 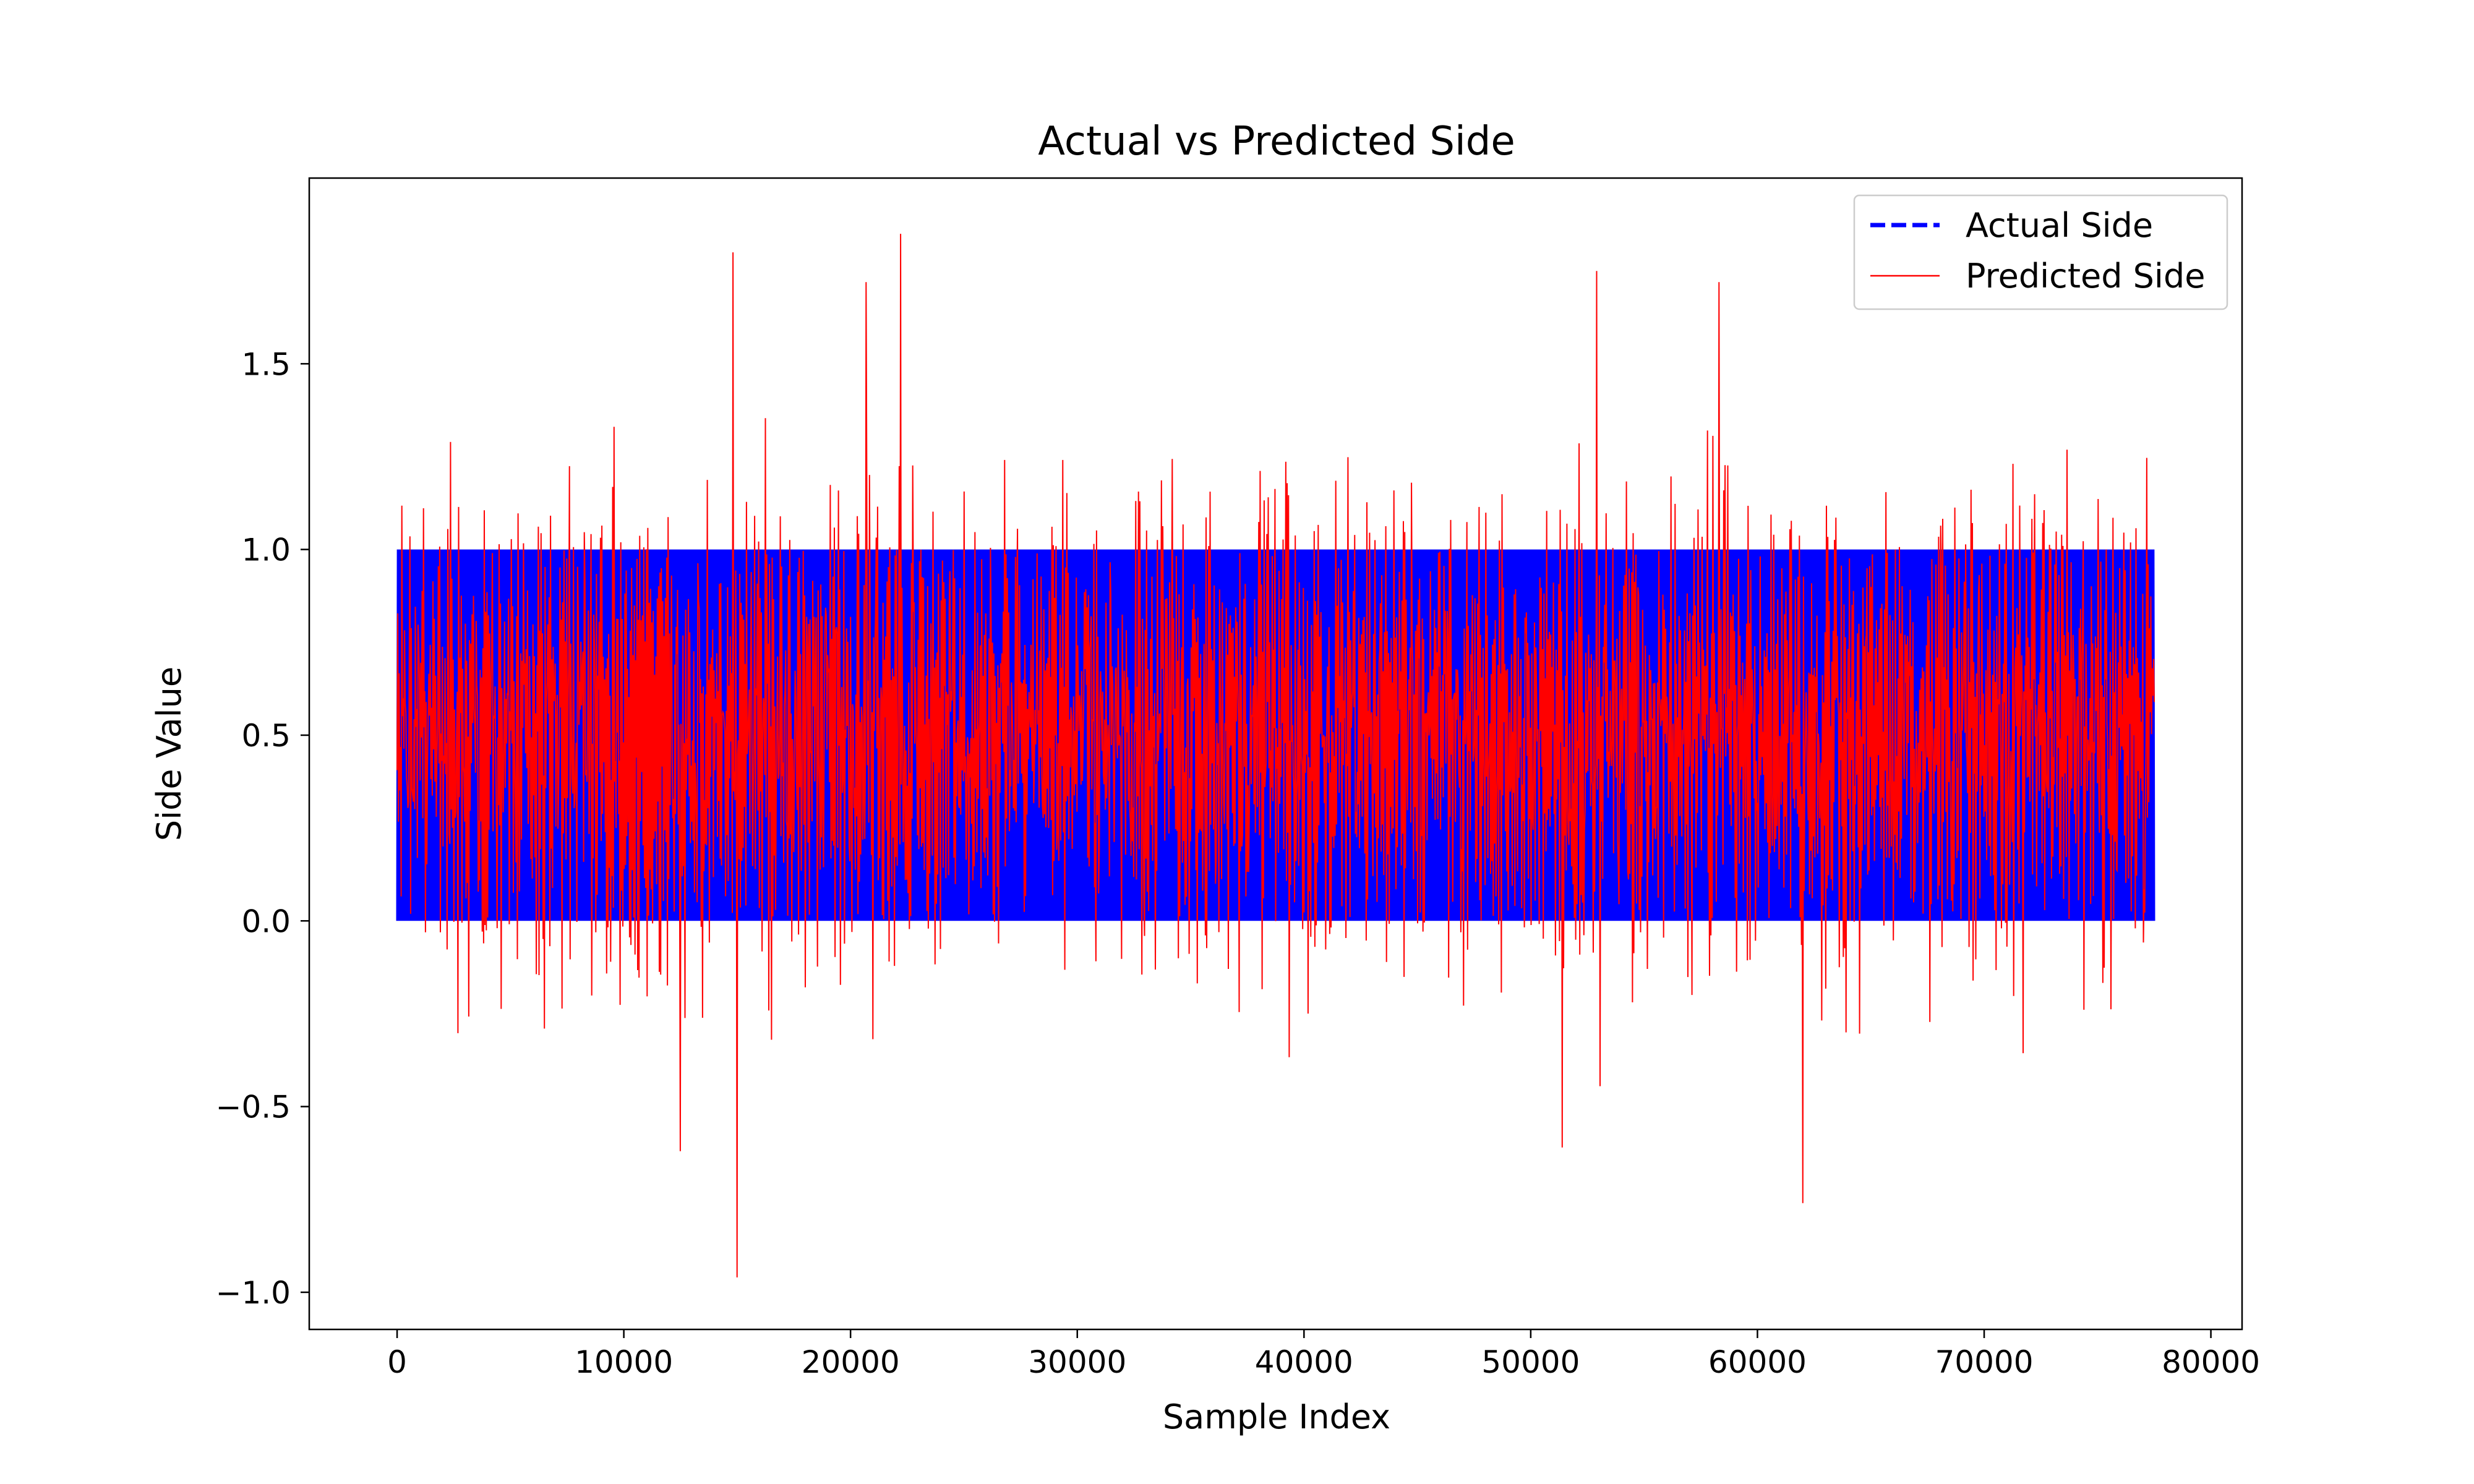 What do you see at coordinates (169, 754) in the screenshot?
I see `y-axis-label: Side Value` at bounding box center [169, 754].